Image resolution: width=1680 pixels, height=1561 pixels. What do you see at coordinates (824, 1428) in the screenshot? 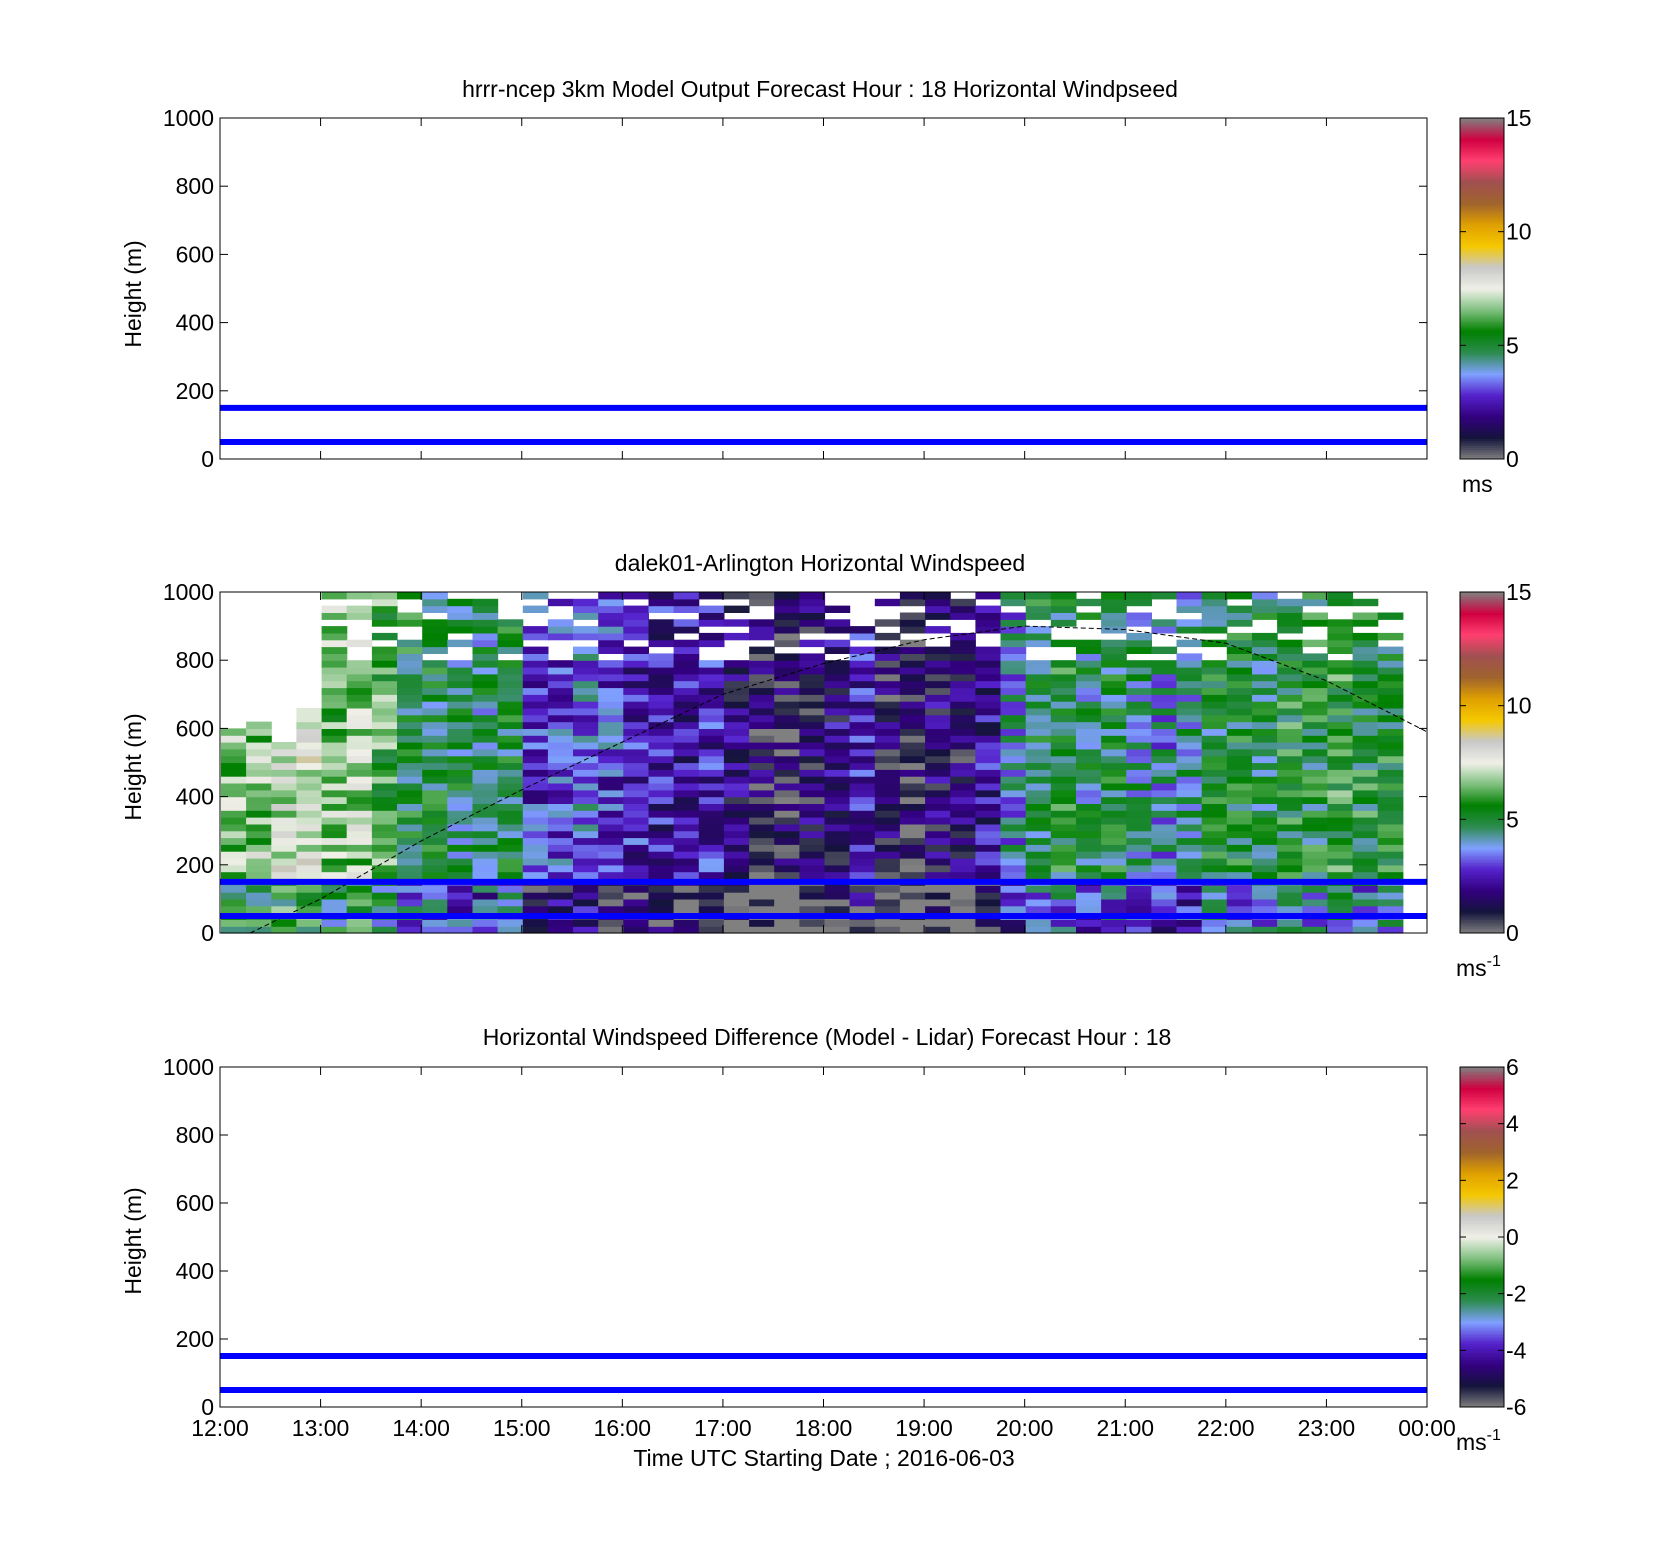
I see `x-tick-label: 18:00` at bounding box center [824, 1428].